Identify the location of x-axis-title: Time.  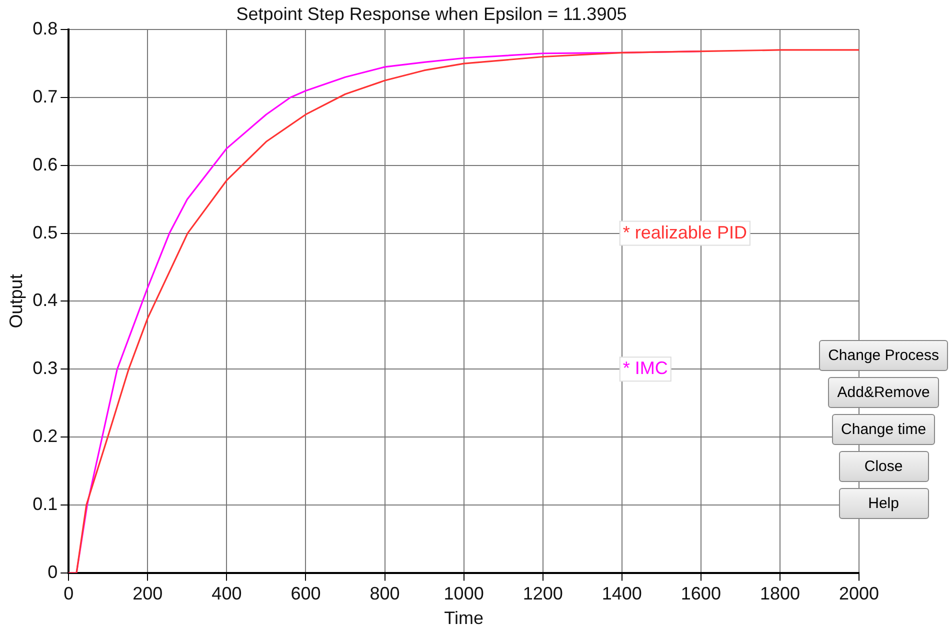
(464, 618).